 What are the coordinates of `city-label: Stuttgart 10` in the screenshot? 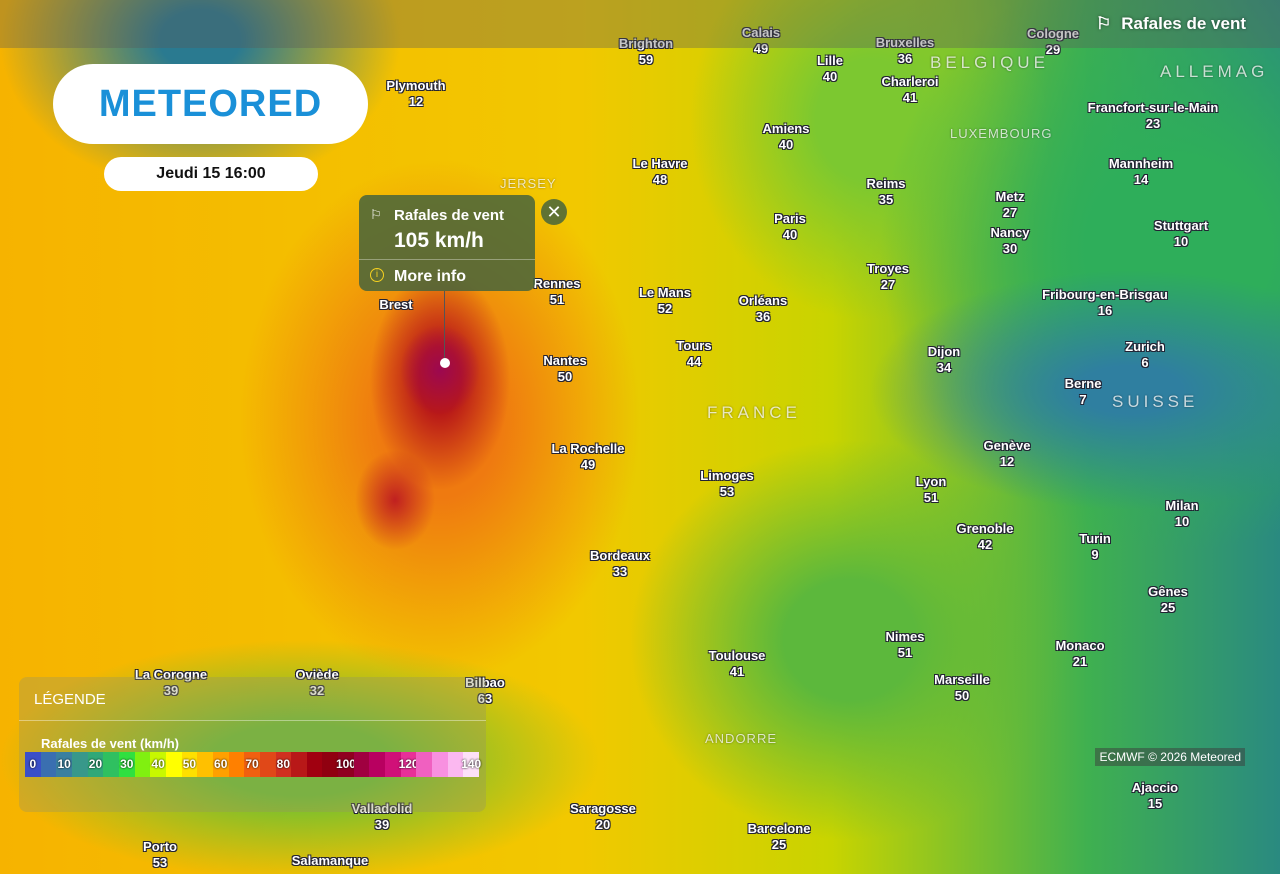 It's located at (1181, 234).